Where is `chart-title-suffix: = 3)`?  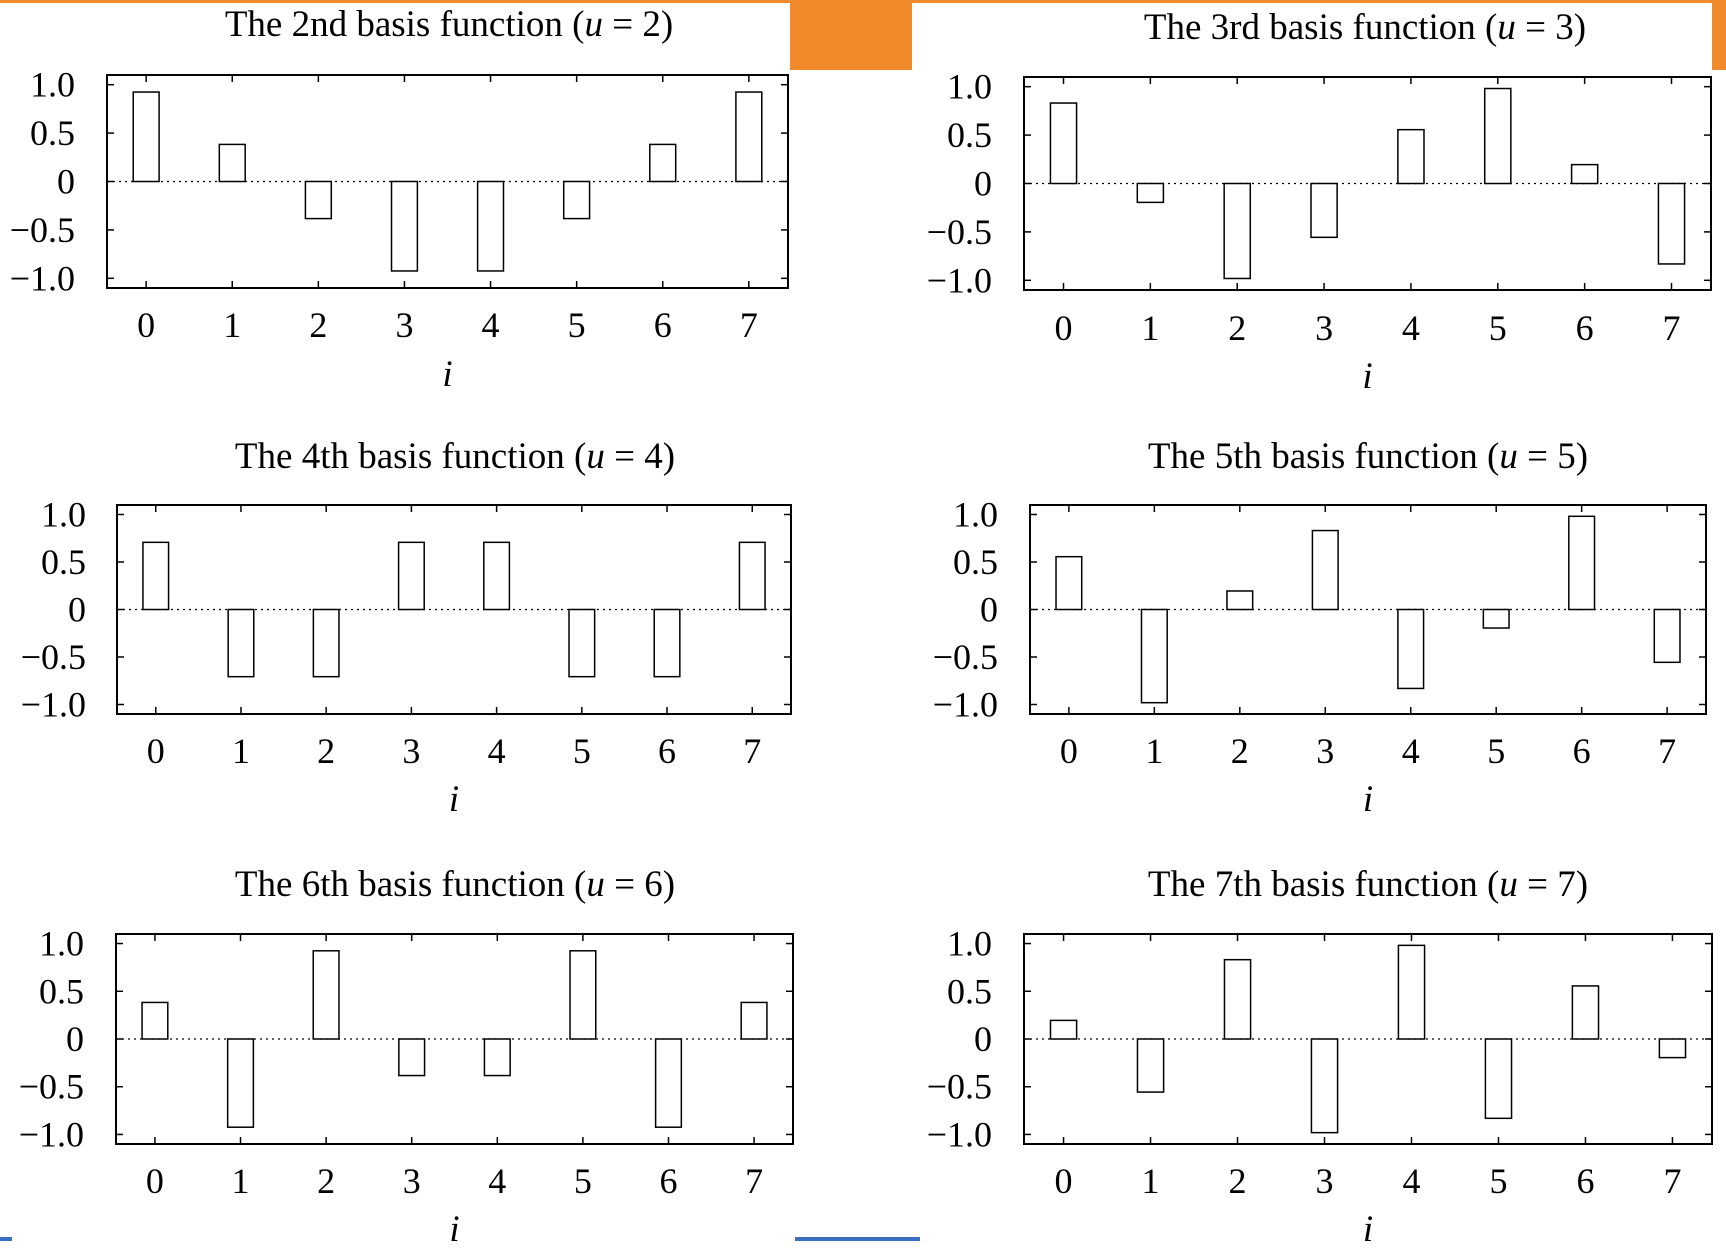
chart-title-suffix: = 3) is located at coordinates (1551, 27).